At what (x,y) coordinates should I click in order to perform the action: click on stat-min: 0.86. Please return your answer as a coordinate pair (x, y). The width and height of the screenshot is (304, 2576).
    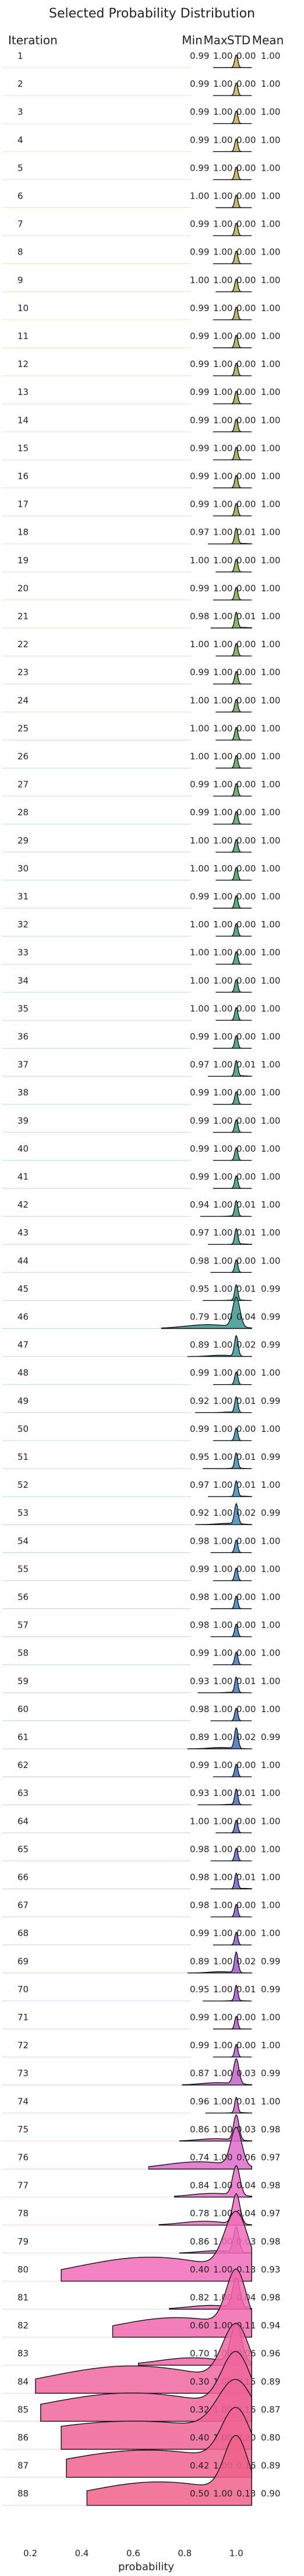
    Looking at the image, I should click on (199, 2129).